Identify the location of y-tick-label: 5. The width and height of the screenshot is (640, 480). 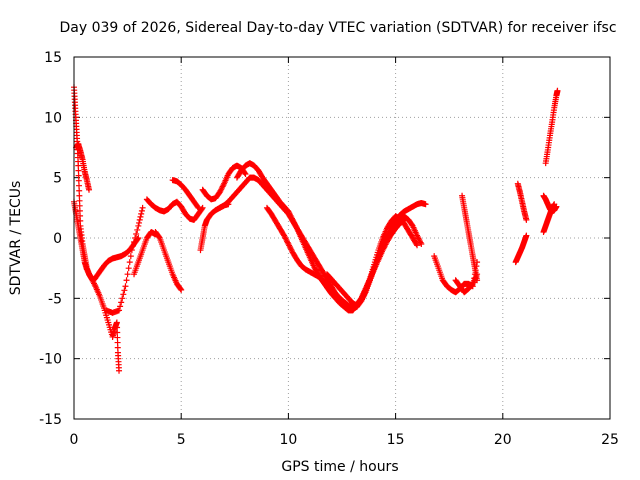
(57, 179).